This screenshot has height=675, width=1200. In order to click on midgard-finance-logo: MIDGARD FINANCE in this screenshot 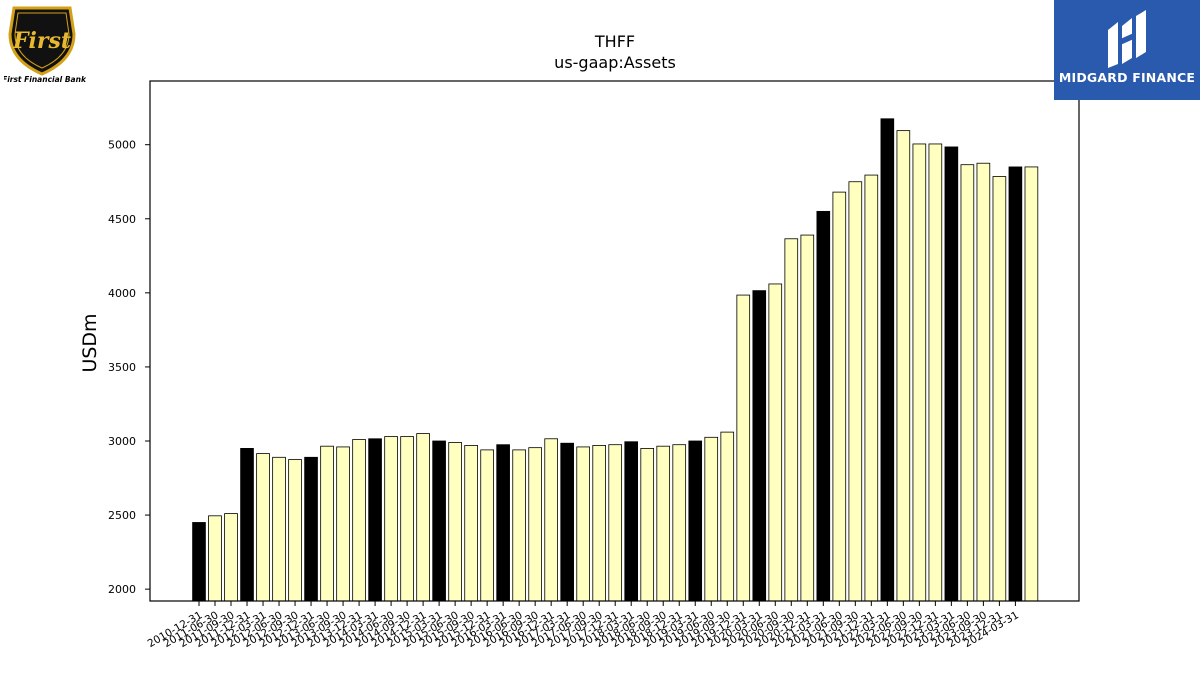, I will do `click(1127, 50)`.